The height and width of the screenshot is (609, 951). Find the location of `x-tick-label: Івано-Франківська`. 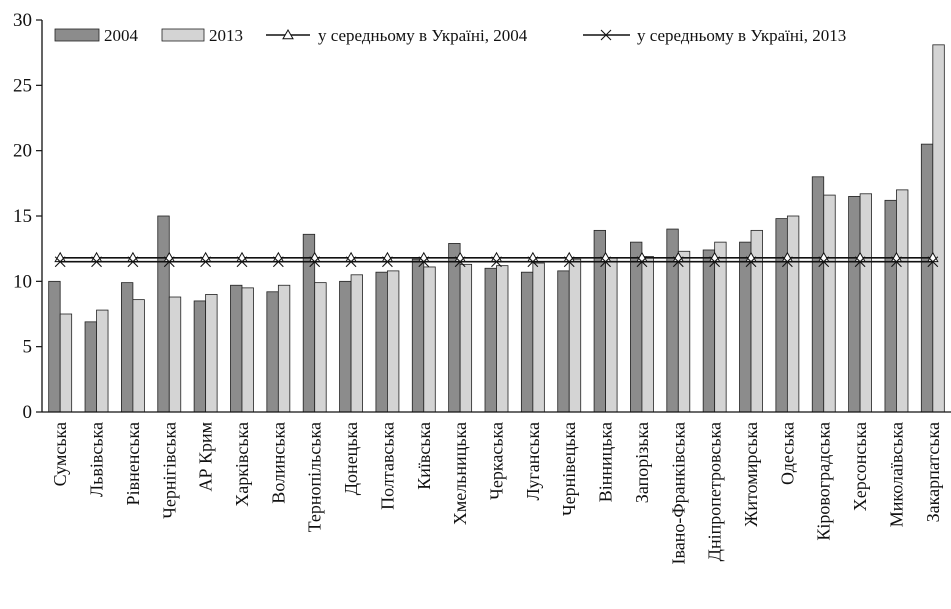

x-tick-label: Івано-Франківська is located at coordinates (678, 493).